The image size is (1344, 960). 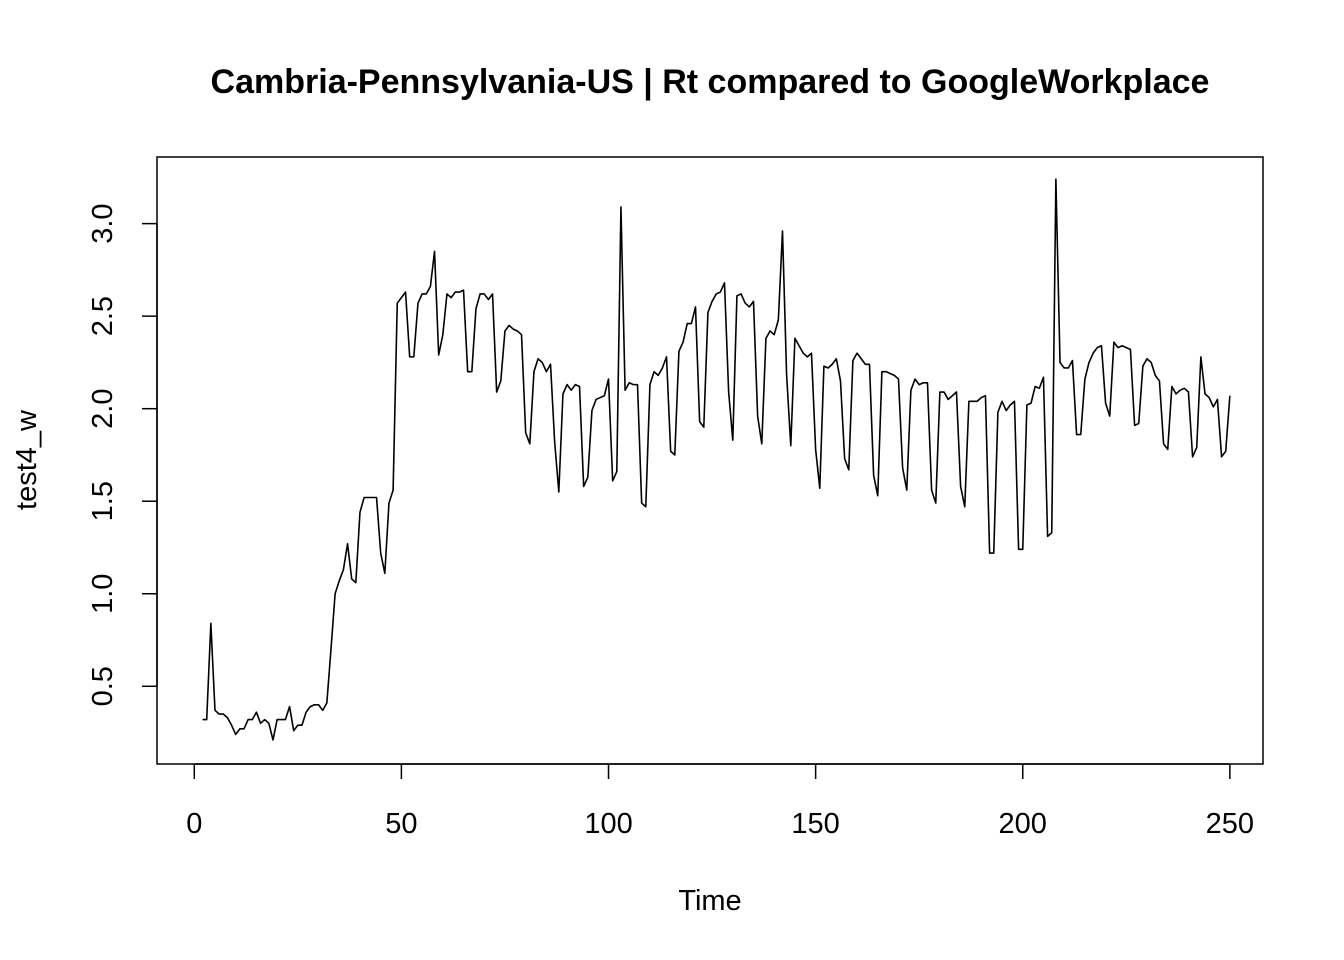 I want to click on x-tick-label: 100, so click(x=608, y=824).